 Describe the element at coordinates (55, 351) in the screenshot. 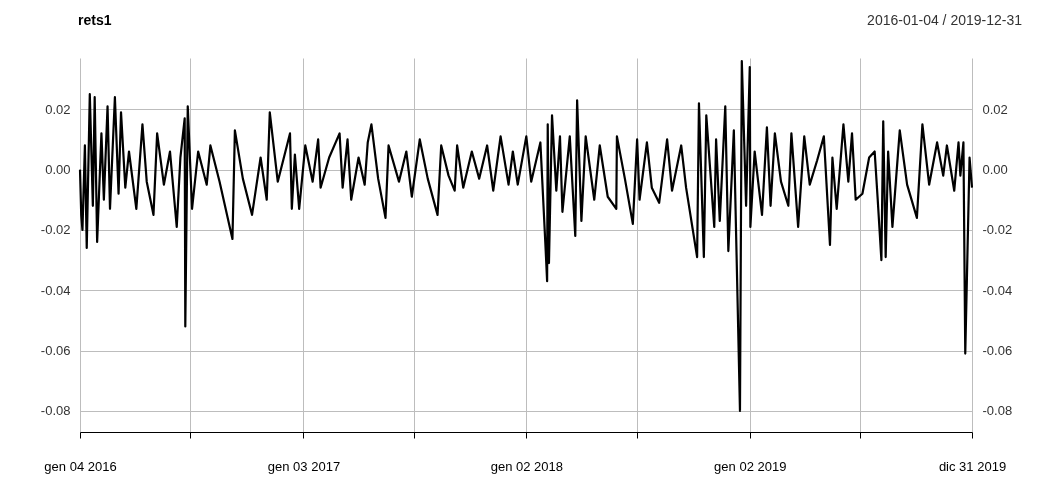

I see `y-tick-label: -0.06` at that location.